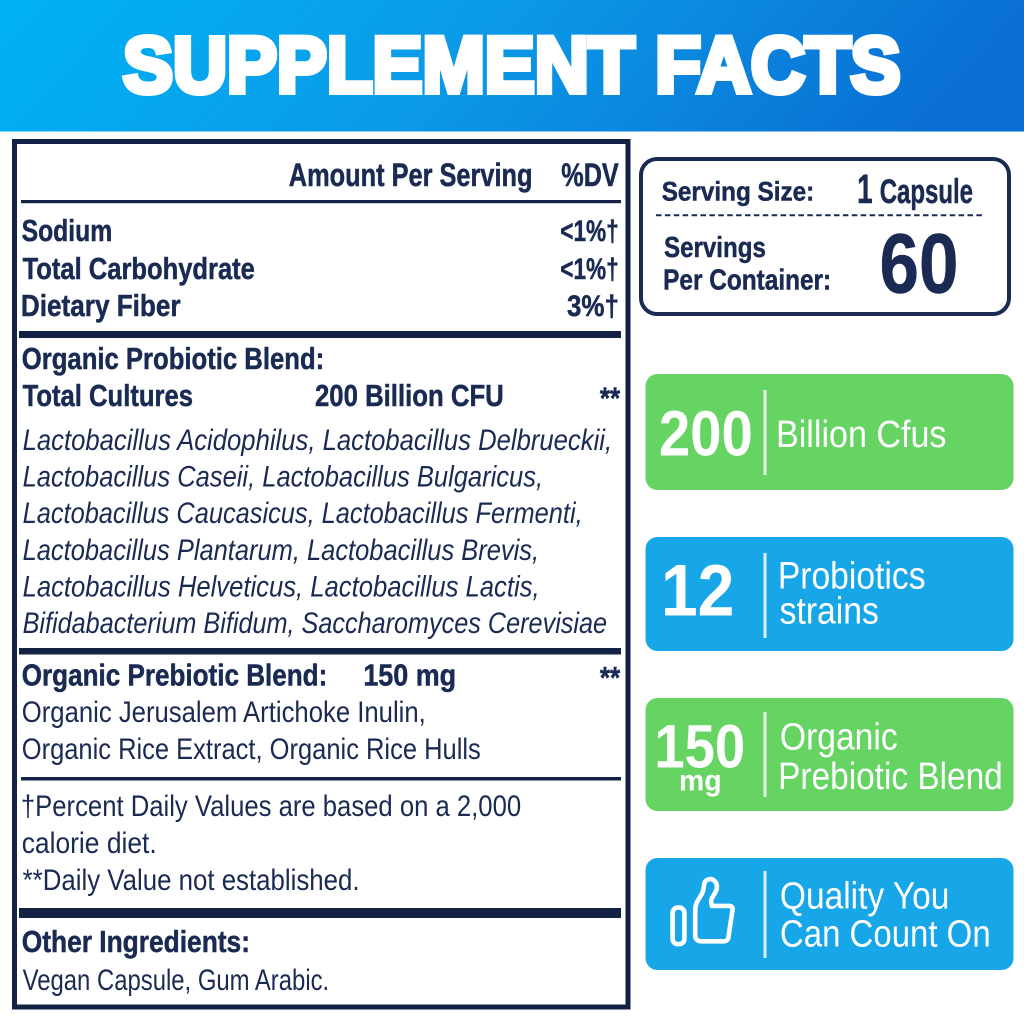  What do you see at coordinates (176, 979) in the screenshot?
I see `svg-text: Vegan Capsule, Gum Arabic.` at bounding box center [176, 979].